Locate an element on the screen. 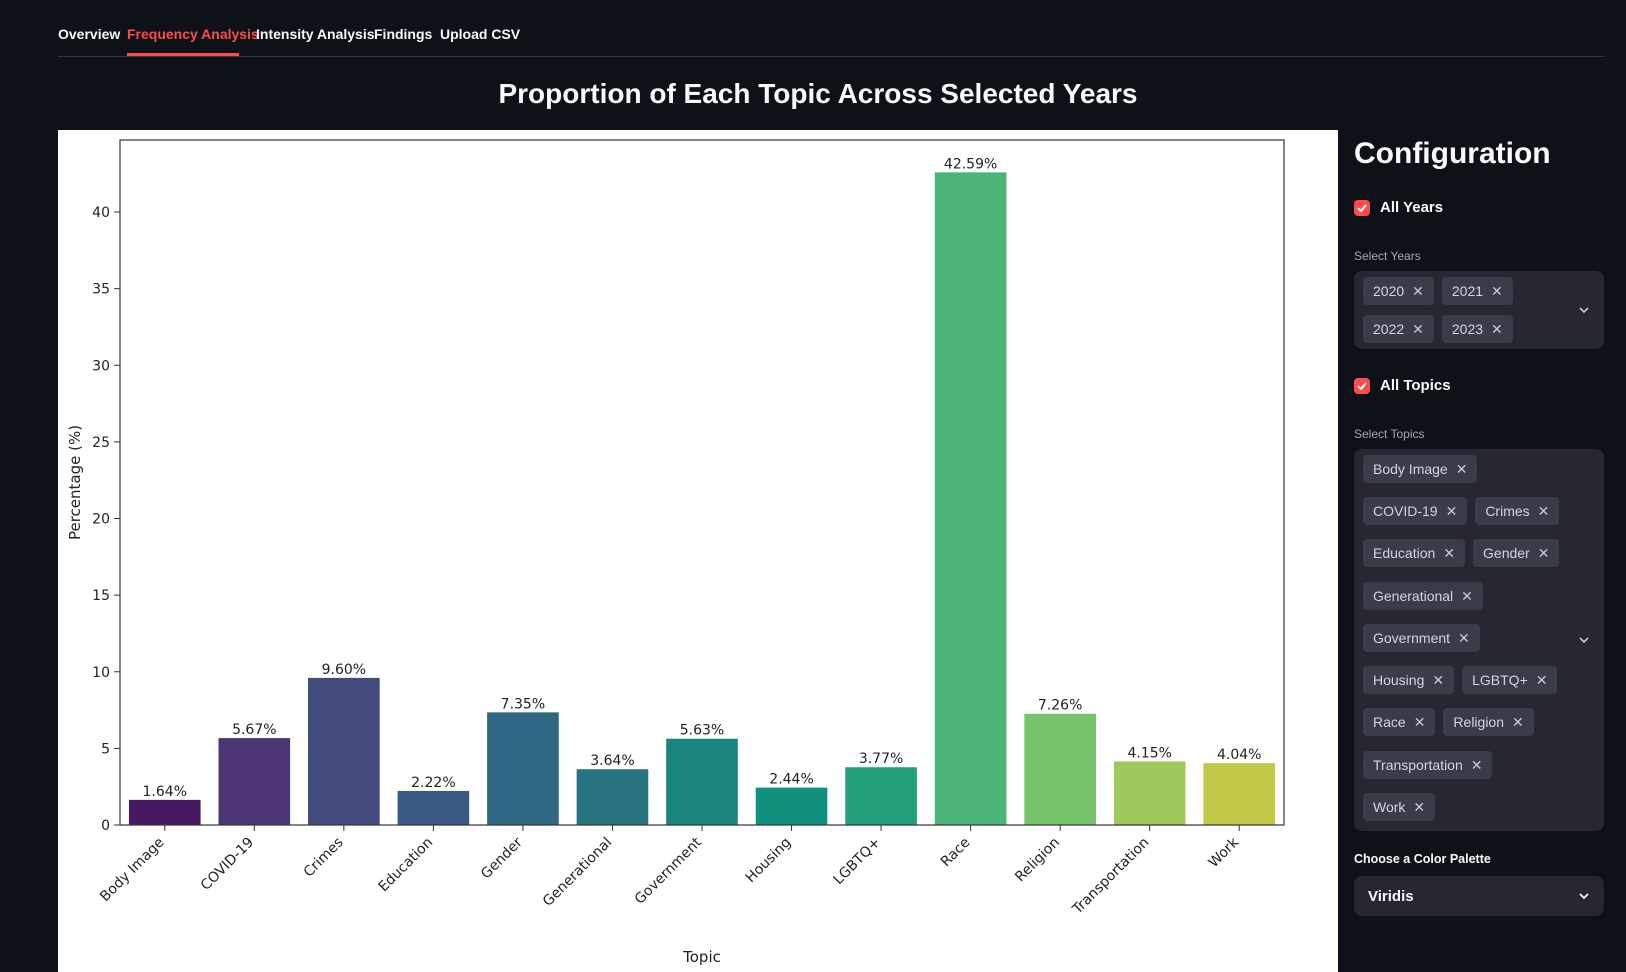 Image resolution: width=1626 pixels, height=972 pixels. bar-data-label: 3.64% is located at coordinates (612, 761).